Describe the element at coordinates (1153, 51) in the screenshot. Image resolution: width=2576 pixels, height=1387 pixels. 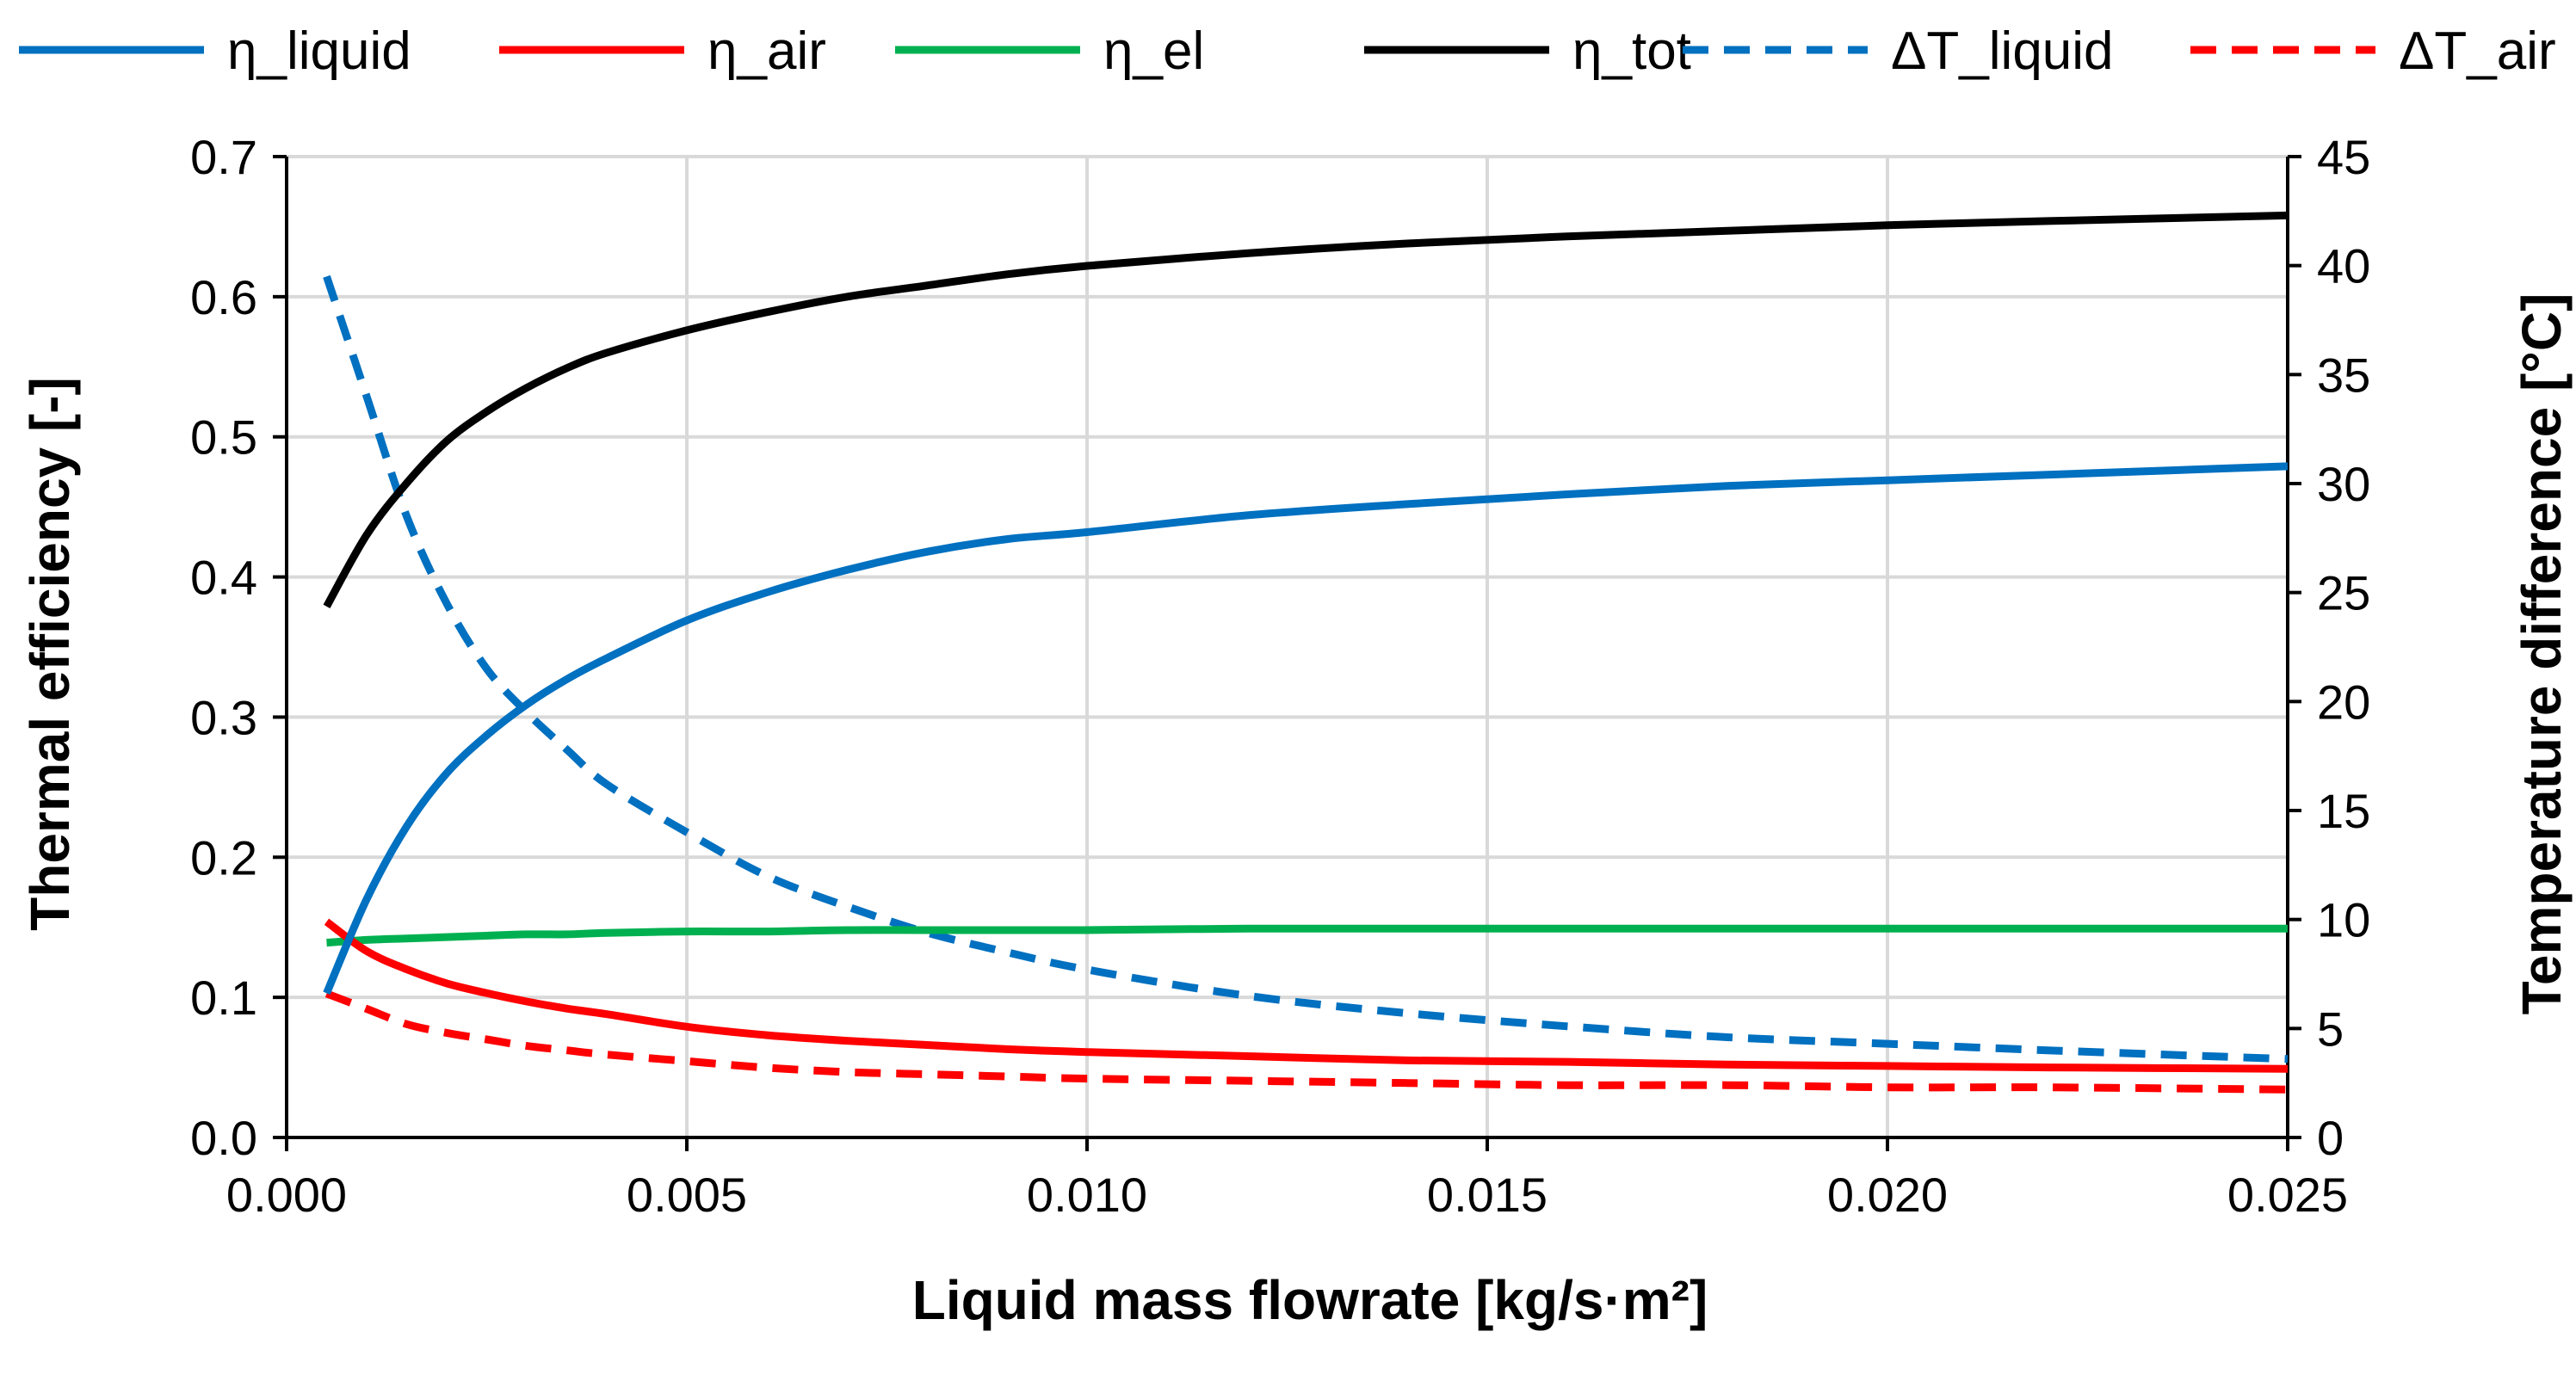
I see `legend-label-eta-el: η_el` at that location.